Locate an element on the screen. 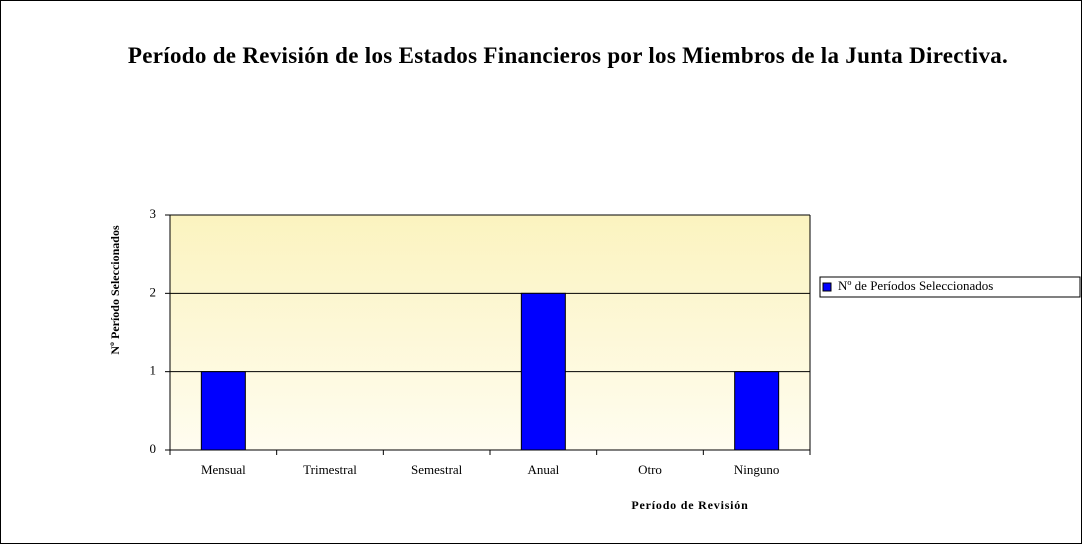 The image size is (1082, 544). x-tick-label: Ninguno is located at coordinates (757, 469).